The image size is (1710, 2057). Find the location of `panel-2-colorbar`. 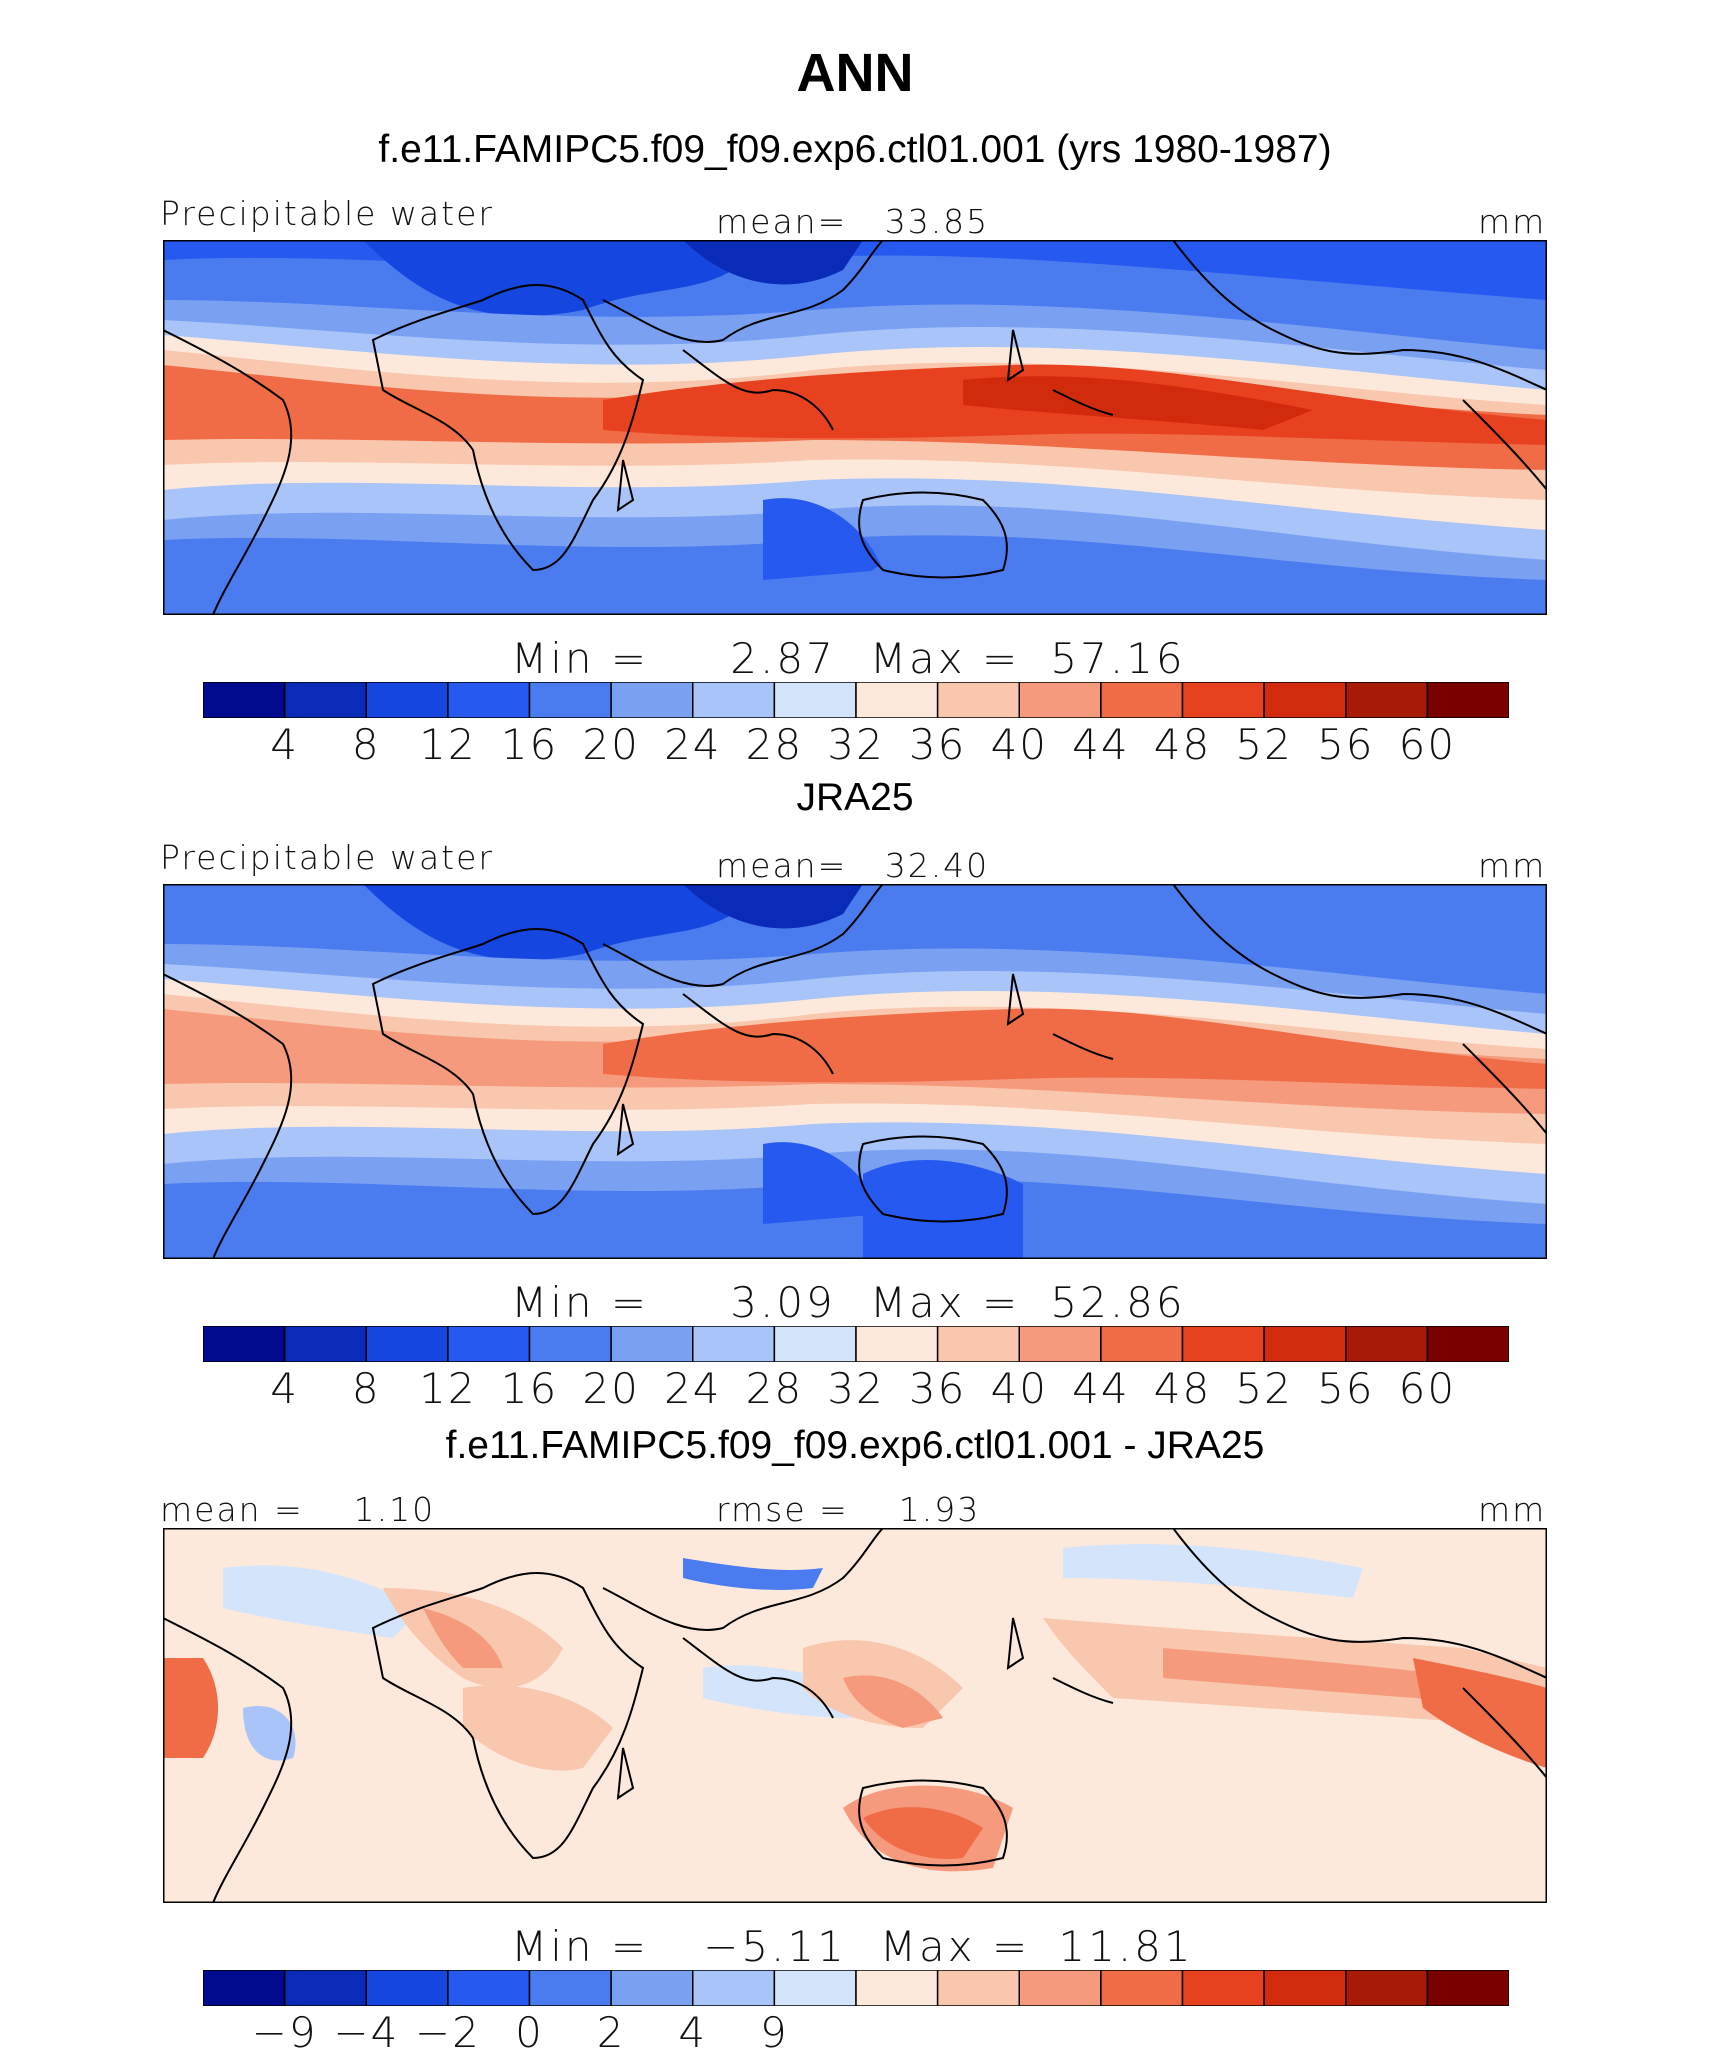

panel-2-colorbar is located at coordinates (856, 1344).